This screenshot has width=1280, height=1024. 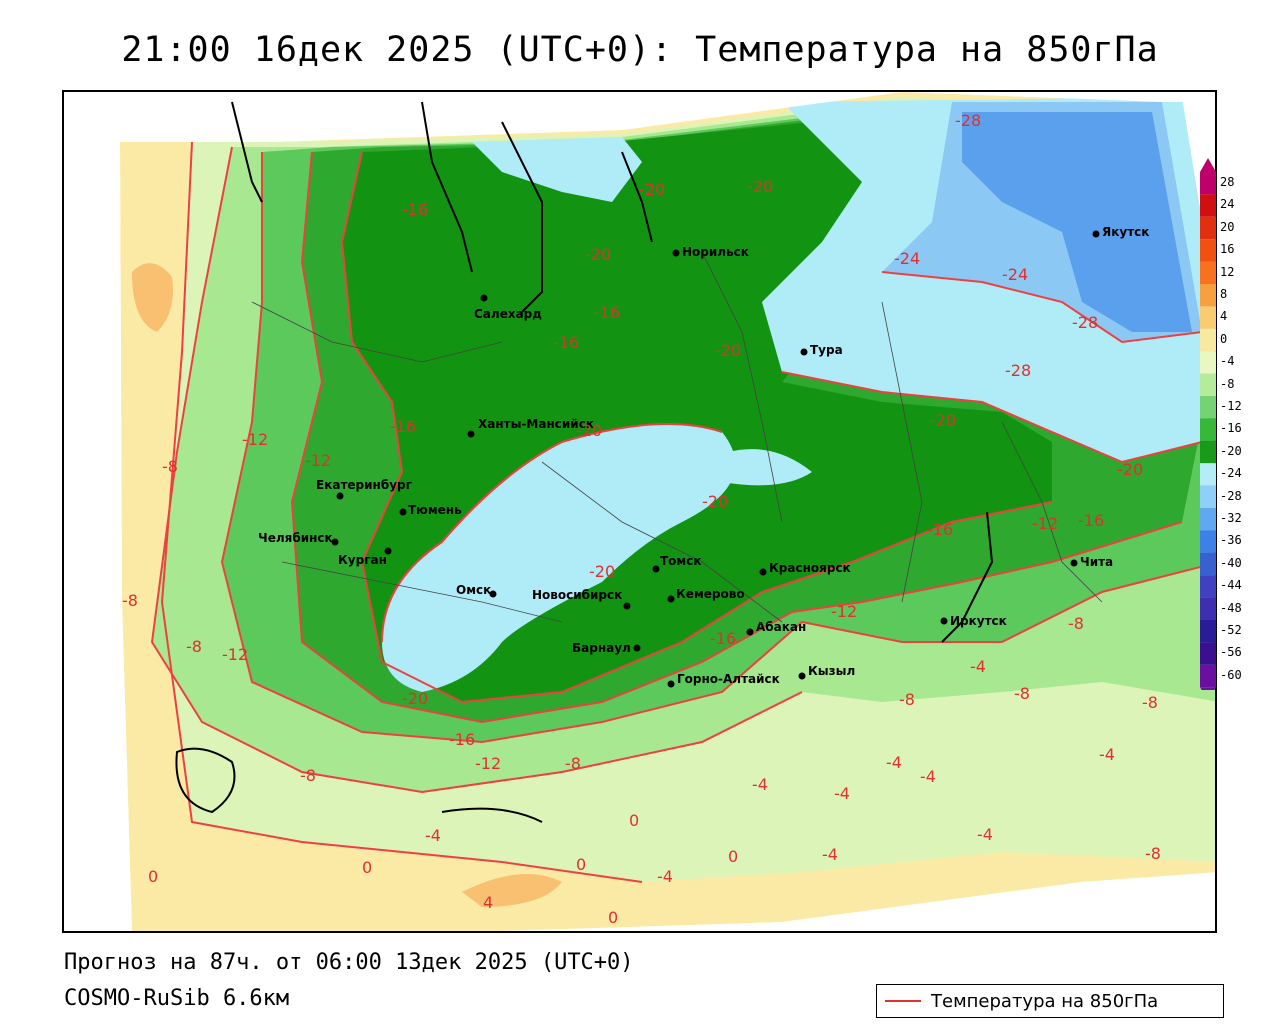 What do you see at coordinates (710, 594) in the screenshot?
I see `svg-text: Кемерово` at bounding box center [710, 594].